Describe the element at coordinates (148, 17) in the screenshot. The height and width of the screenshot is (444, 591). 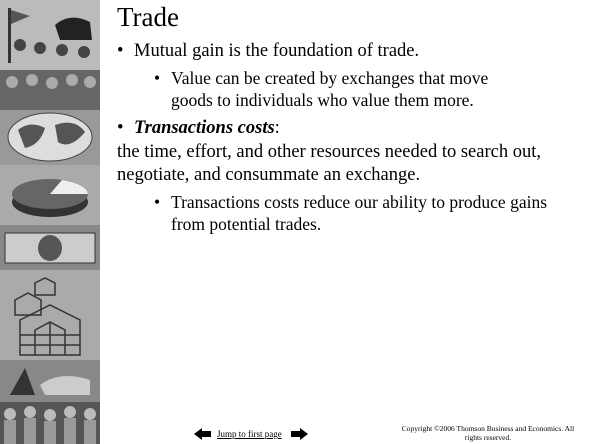
I see `slide-title: Trade` at that location.